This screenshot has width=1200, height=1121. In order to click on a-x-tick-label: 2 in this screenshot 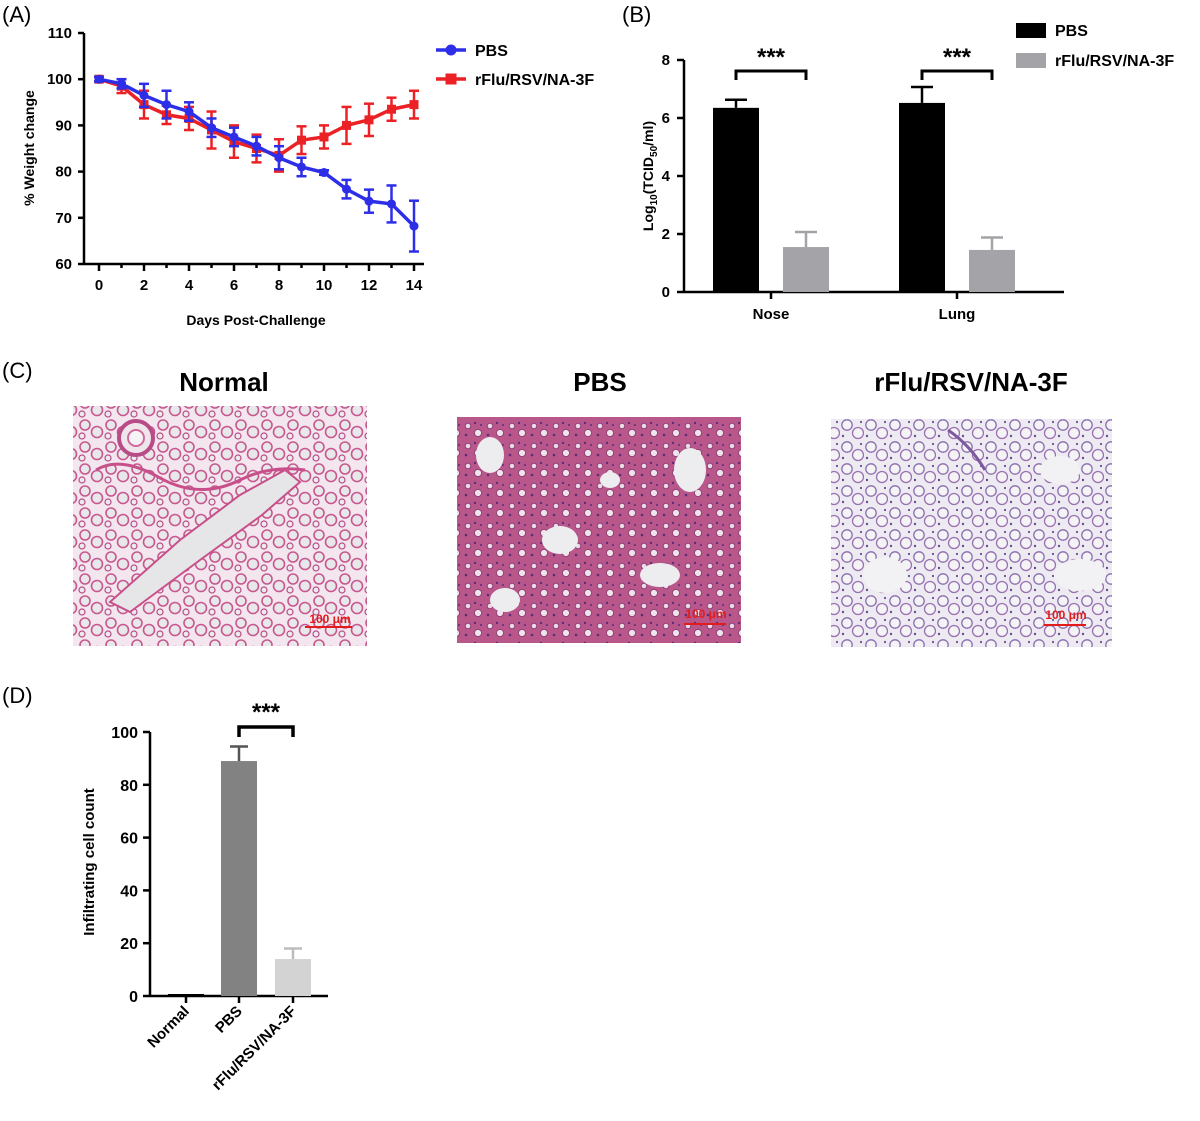, I will do `click(144, 285)`.